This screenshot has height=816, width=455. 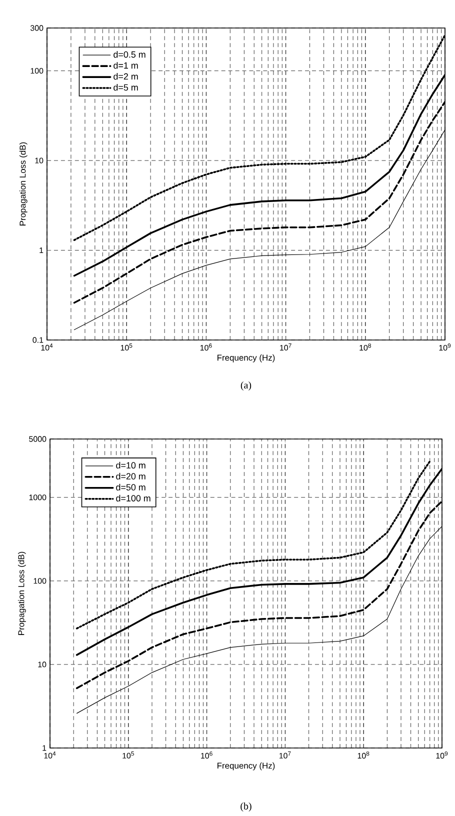 I want to click on legend-label: d=10 m, so click(x=131, y=465).